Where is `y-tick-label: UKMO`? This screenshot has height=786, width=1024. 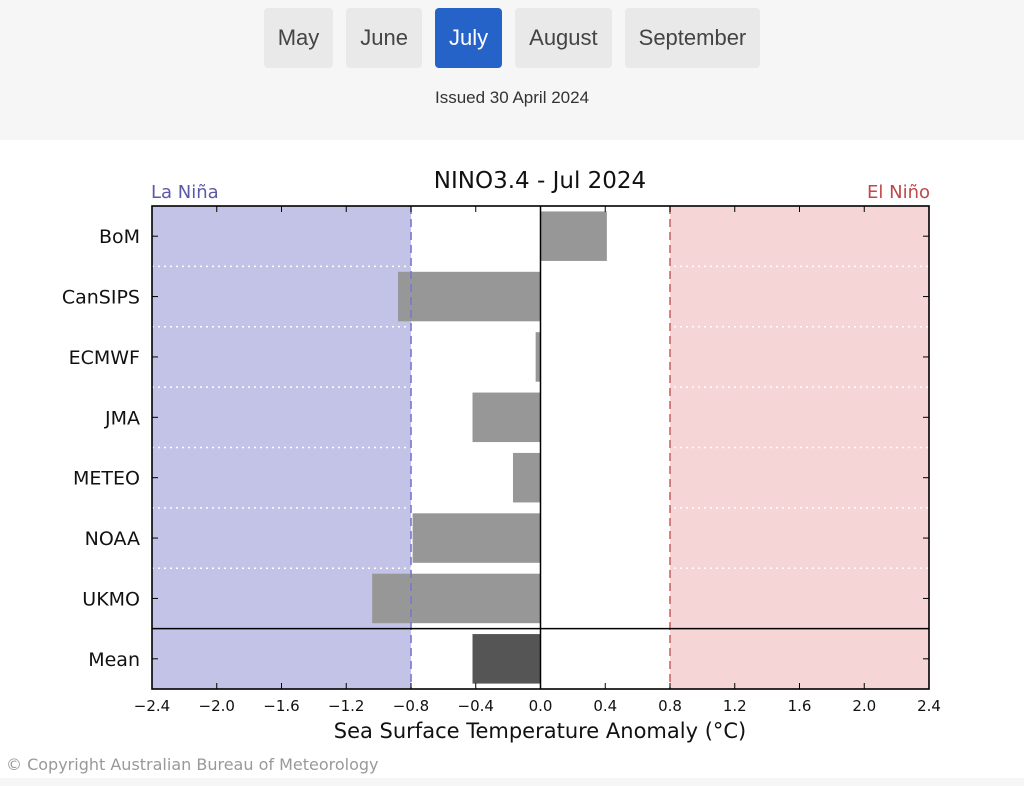
y-tick-label: UKMO is located at coordinates (111, 599).